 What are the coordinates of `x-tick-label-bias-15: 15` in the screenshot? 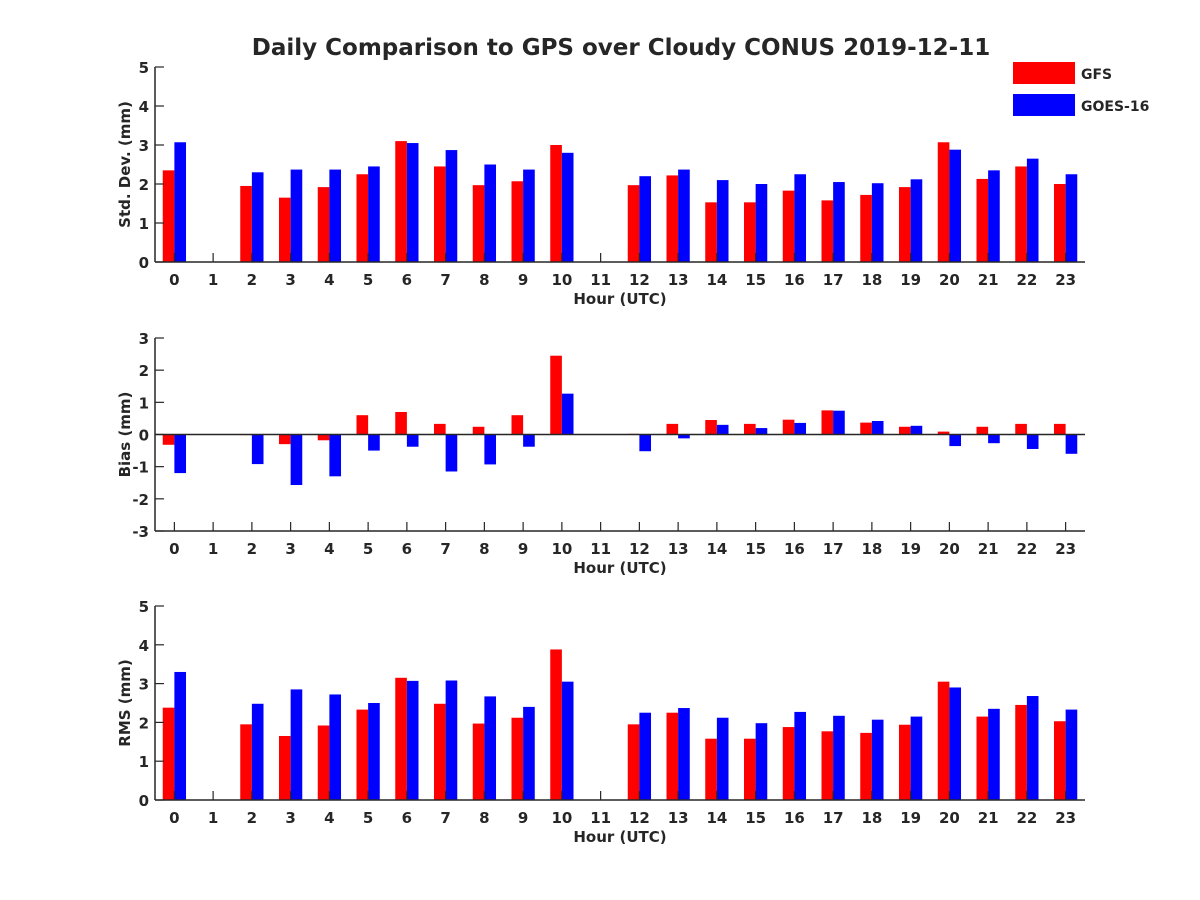 It's located at (755, 549).